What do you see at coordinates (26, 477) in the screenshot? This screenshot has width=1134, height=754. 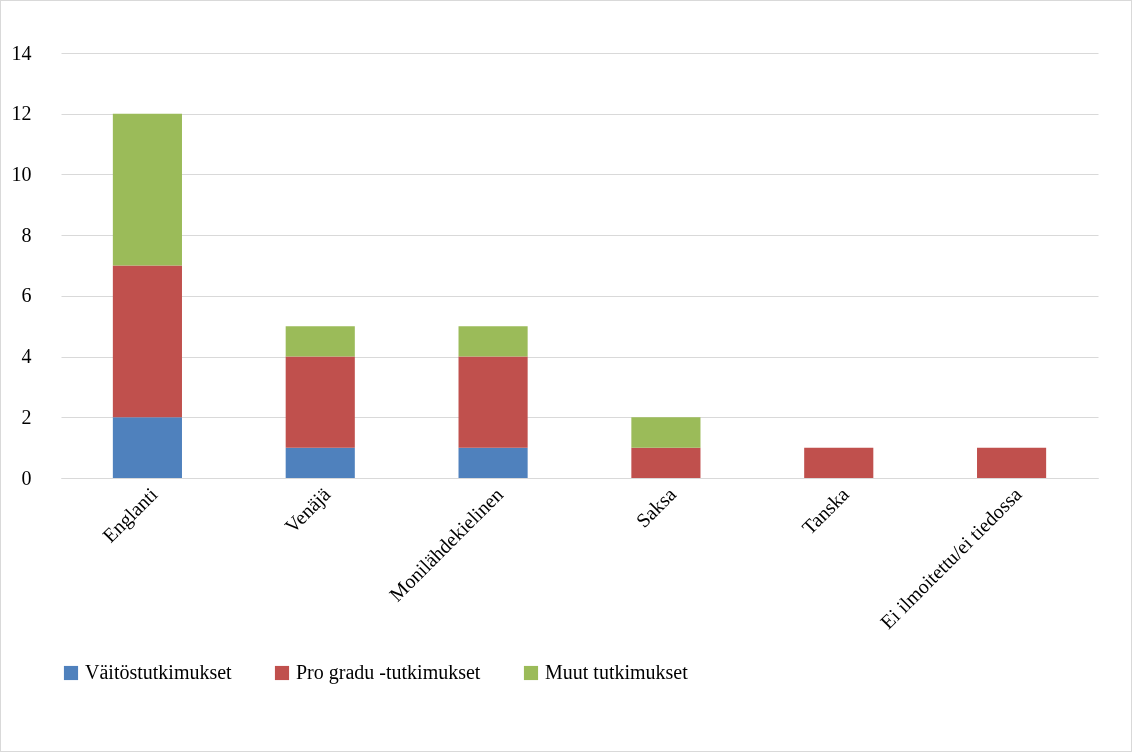 I see `y-tick-label: 0` at bounding box center [26, 477].